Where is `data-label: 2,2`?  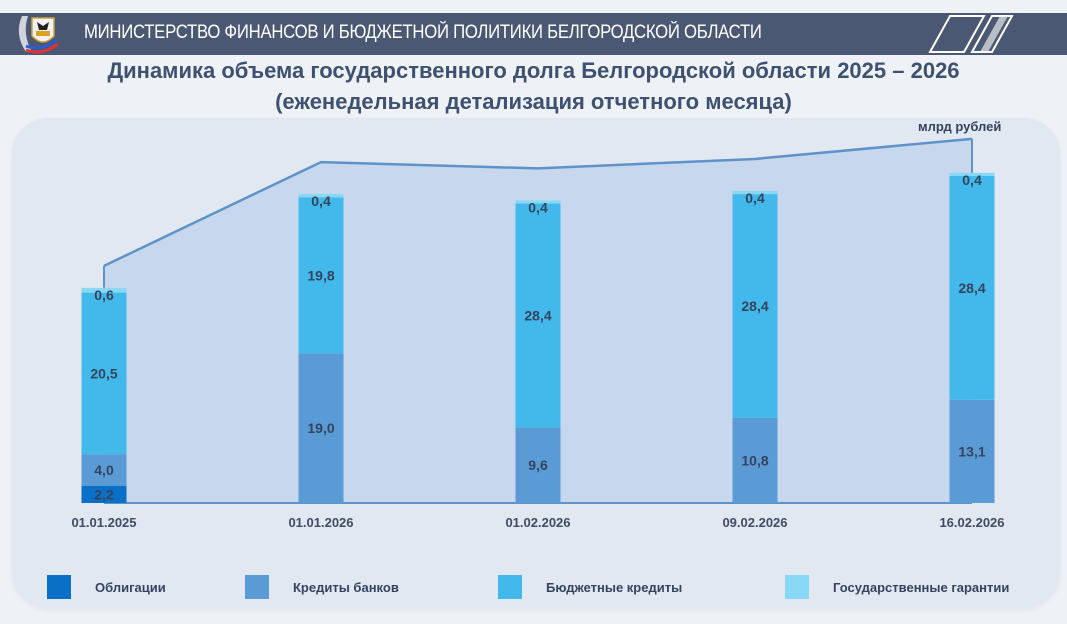
data-label: 2,2 is located at coordinates (104, 494).